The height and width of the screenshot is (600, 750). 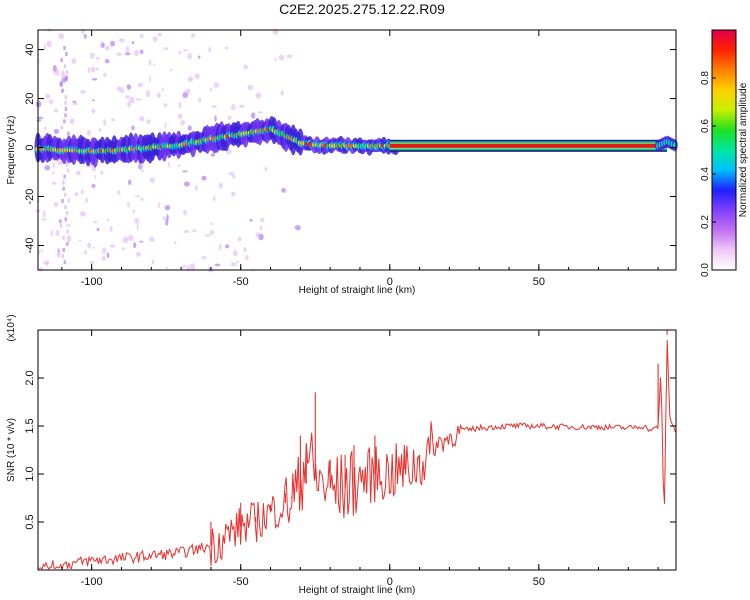 I want to click on colorbar-tick-label: 0.6, so click(x=705, y=126).